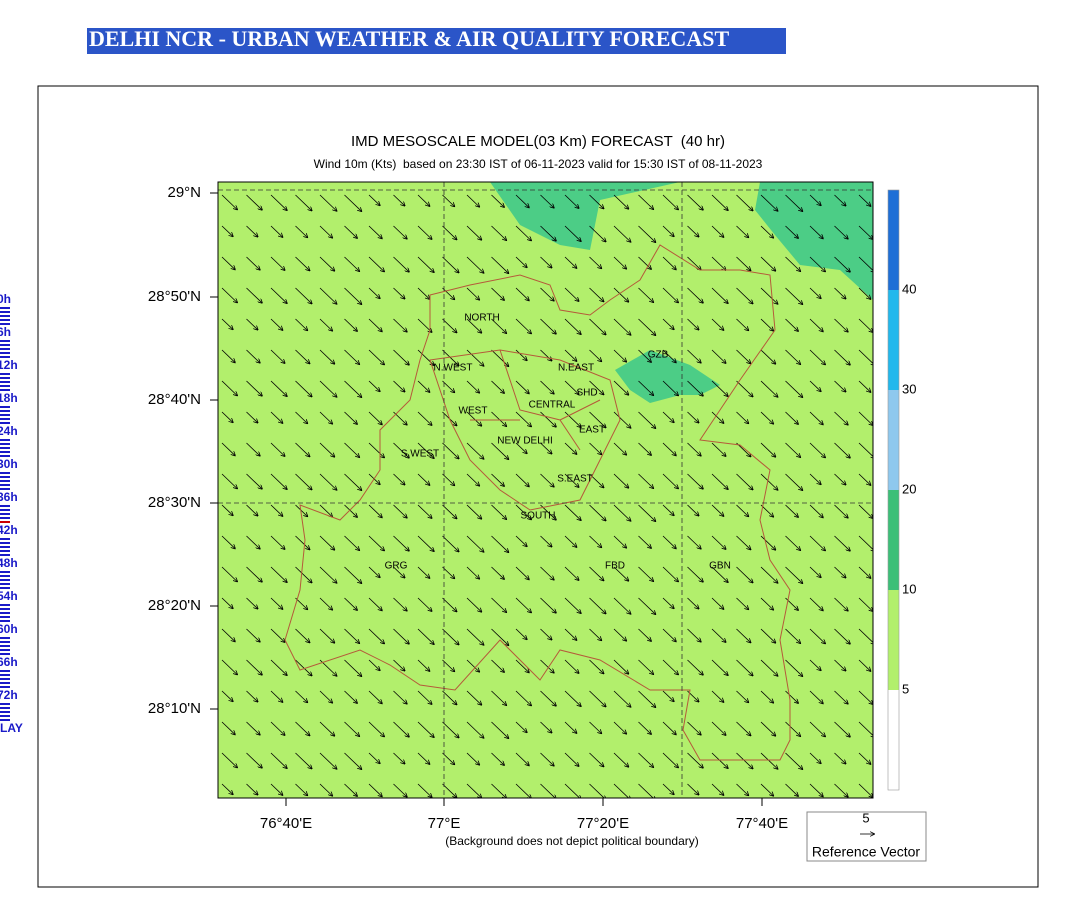 The image size is (1077, 913). Describe the element at coordinates (9, 662) in the screenshot. I see `nav-link: 66h` at that location.